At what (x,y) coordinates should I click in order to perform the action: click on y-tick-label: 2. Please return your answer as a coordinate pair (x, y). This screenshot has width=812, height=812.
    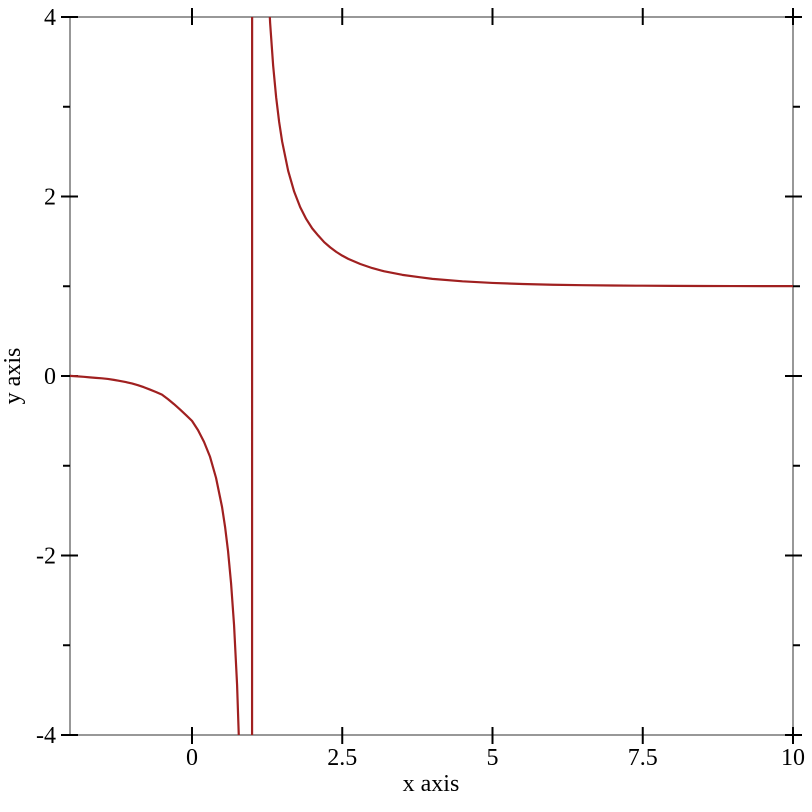
    Looking at the image, I should click on (50, 198).